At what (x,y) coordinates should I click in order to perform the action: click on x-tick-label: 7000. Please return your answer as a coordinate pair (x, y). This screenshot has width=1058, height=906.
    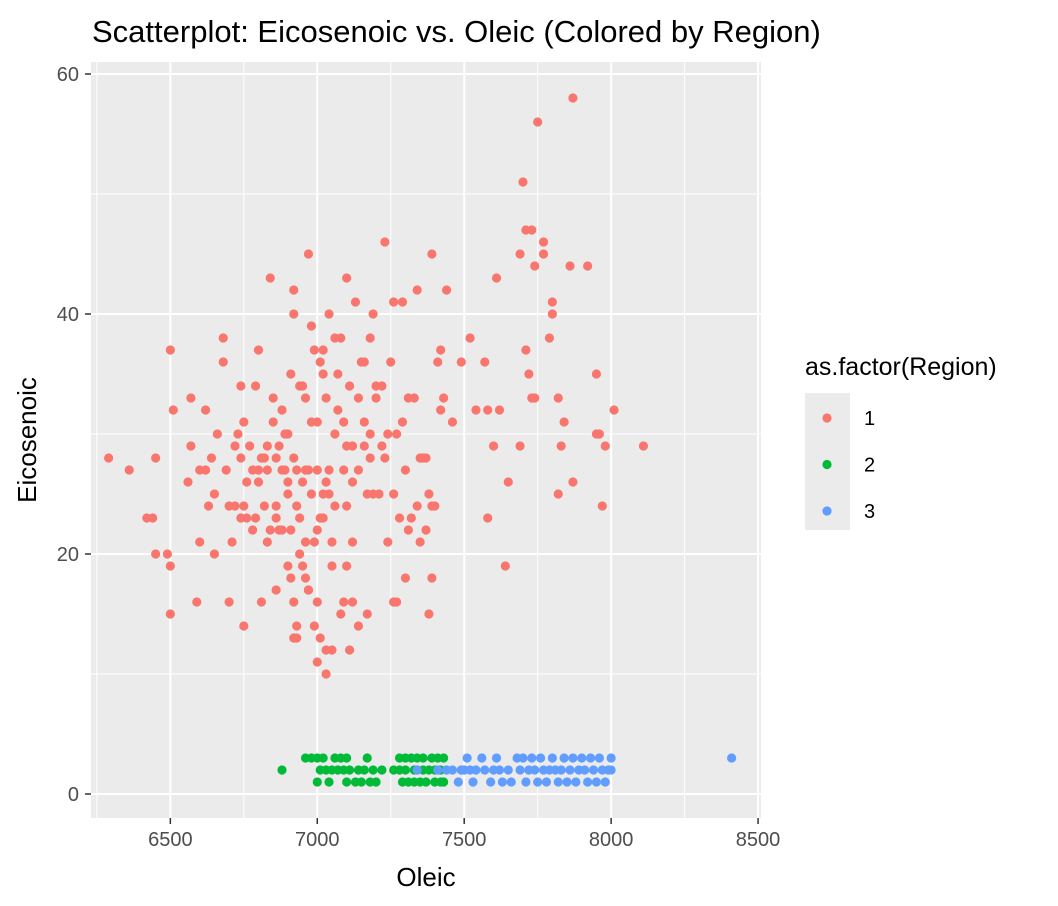
    Looking at the image, I should click on (317, 840).